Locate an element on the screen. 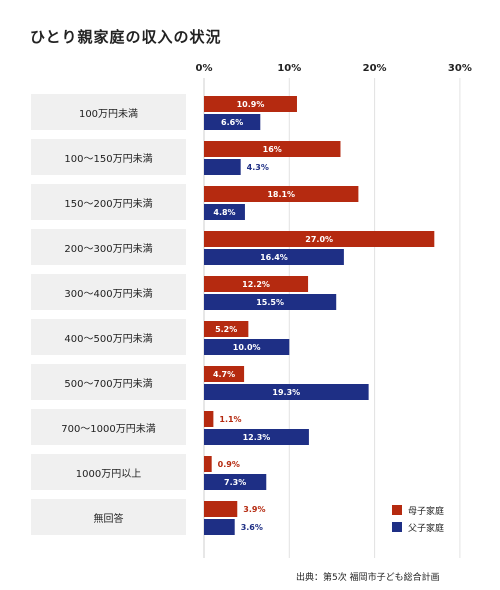  data-label: 27.0% is located at coordinates (319, 239).